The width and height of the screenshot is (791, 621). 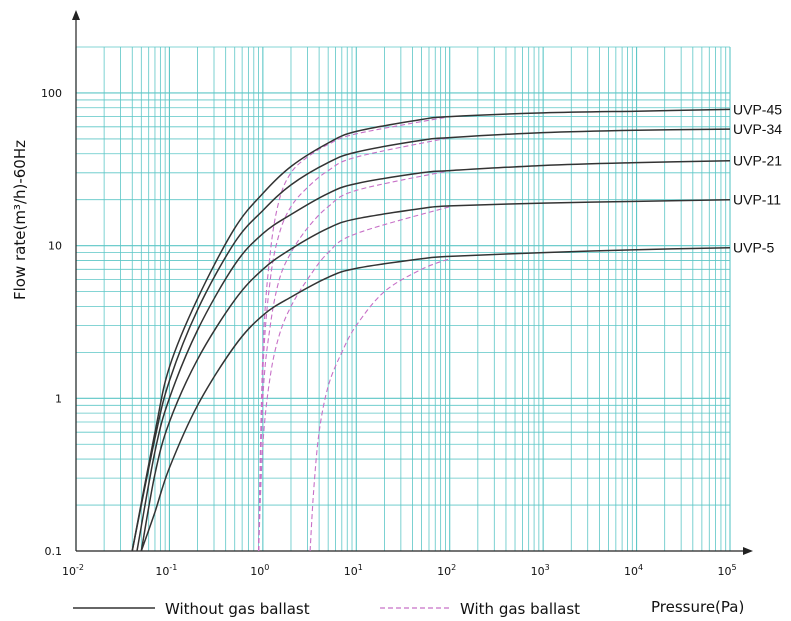 I want to click on series-line-uvp-11-with-gas-ballast, so click(x=354, y=379).